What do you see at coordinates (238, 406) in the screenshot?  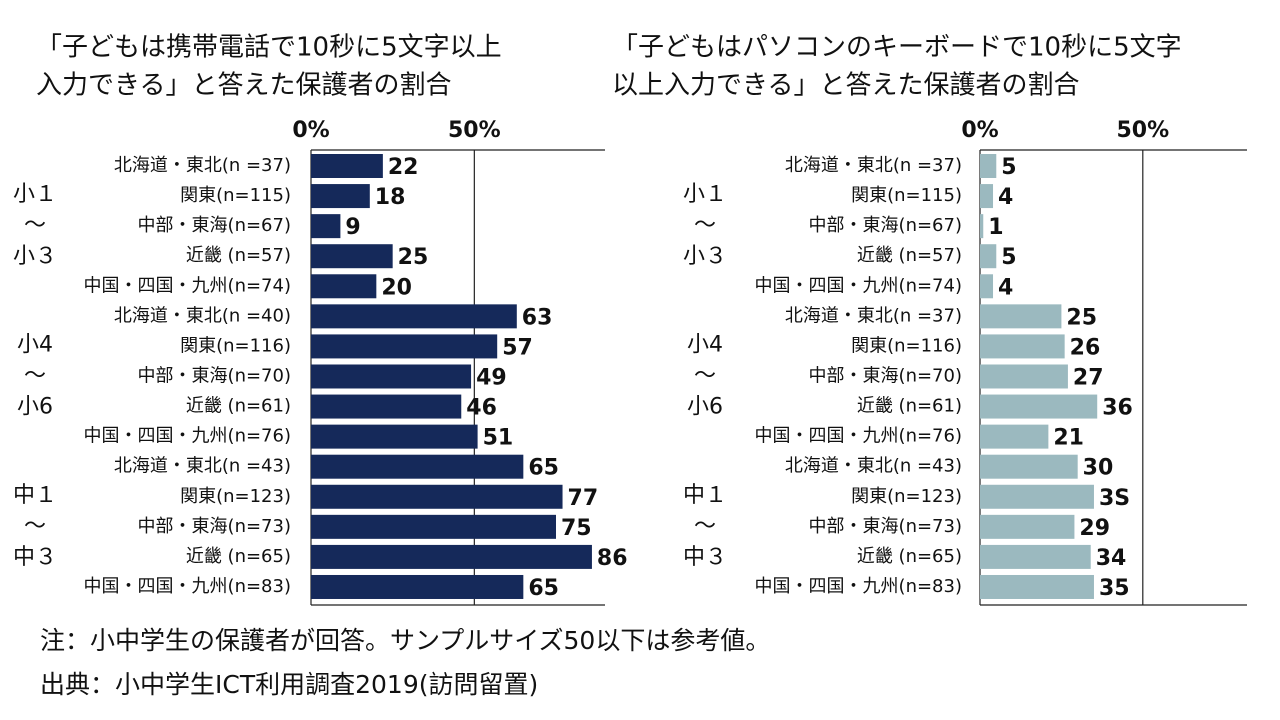 I see `category-label: 近畿 (n=61)` at bounding box center [238, 406].